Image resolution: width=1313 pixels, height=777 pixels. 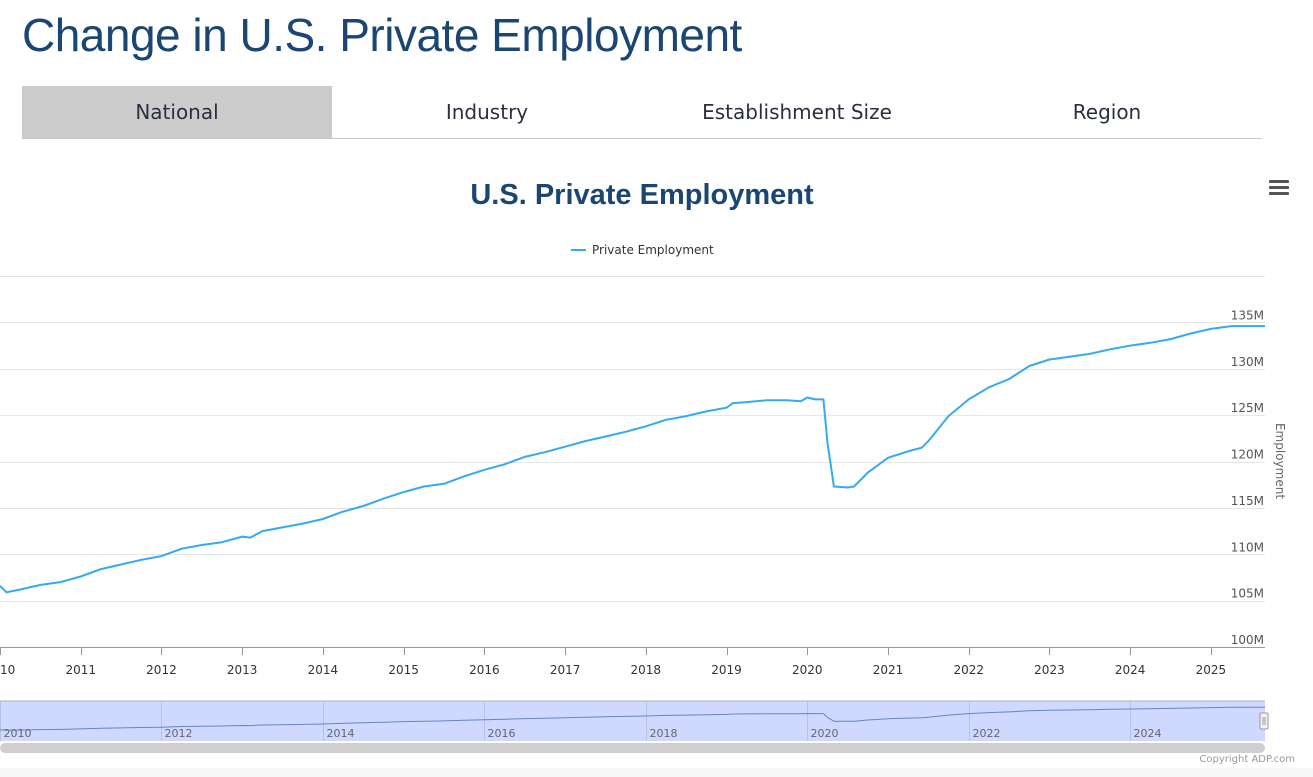 I want to click on navigator-tick-label: 2010, so click(x=18, y=733).